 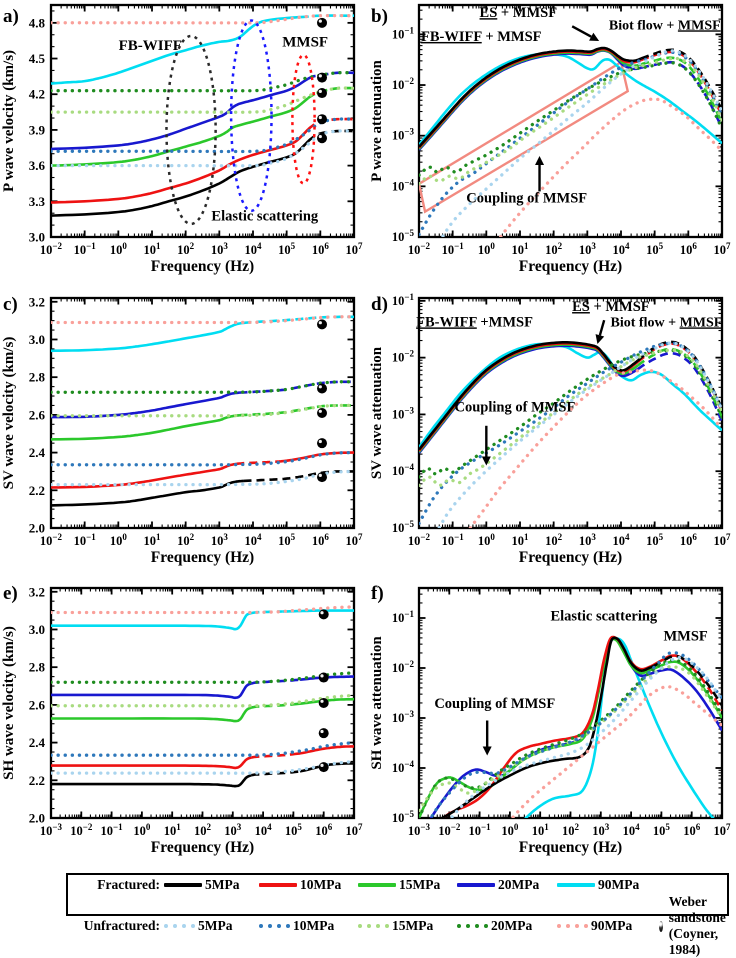 I want to click on y-tick-label: 3.0, so click(x=37, y=629).